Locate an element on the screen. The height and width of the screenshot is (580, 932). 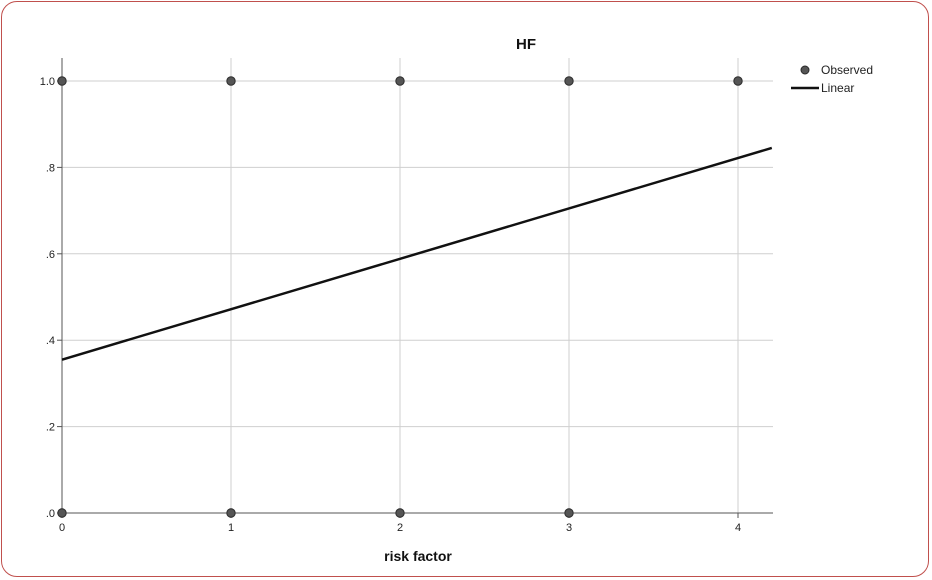
y-tick-labels: .0 .2 .4 .6 .8 1.0 is located at coordinates (47, 298).